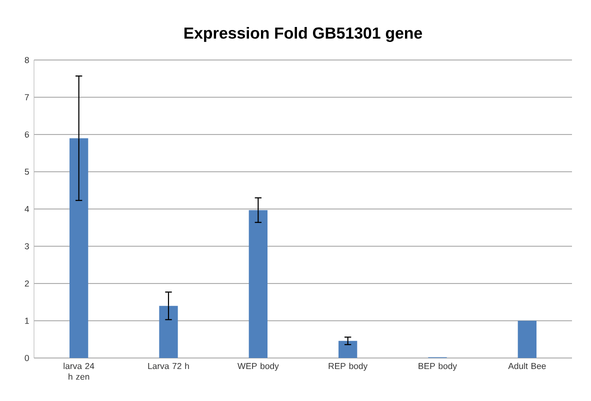 The height and width of the screenshot is (401, 591). I want to click on x-tick-label: Adult Bee, so click(527, 366).